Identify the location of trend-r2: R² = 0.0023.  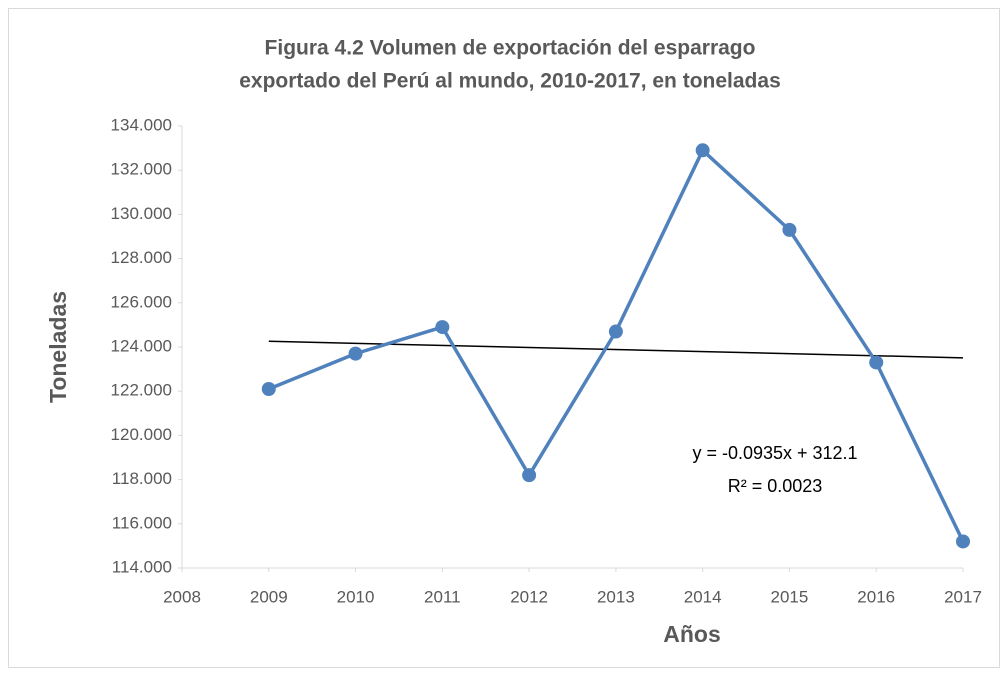
(775, 486).